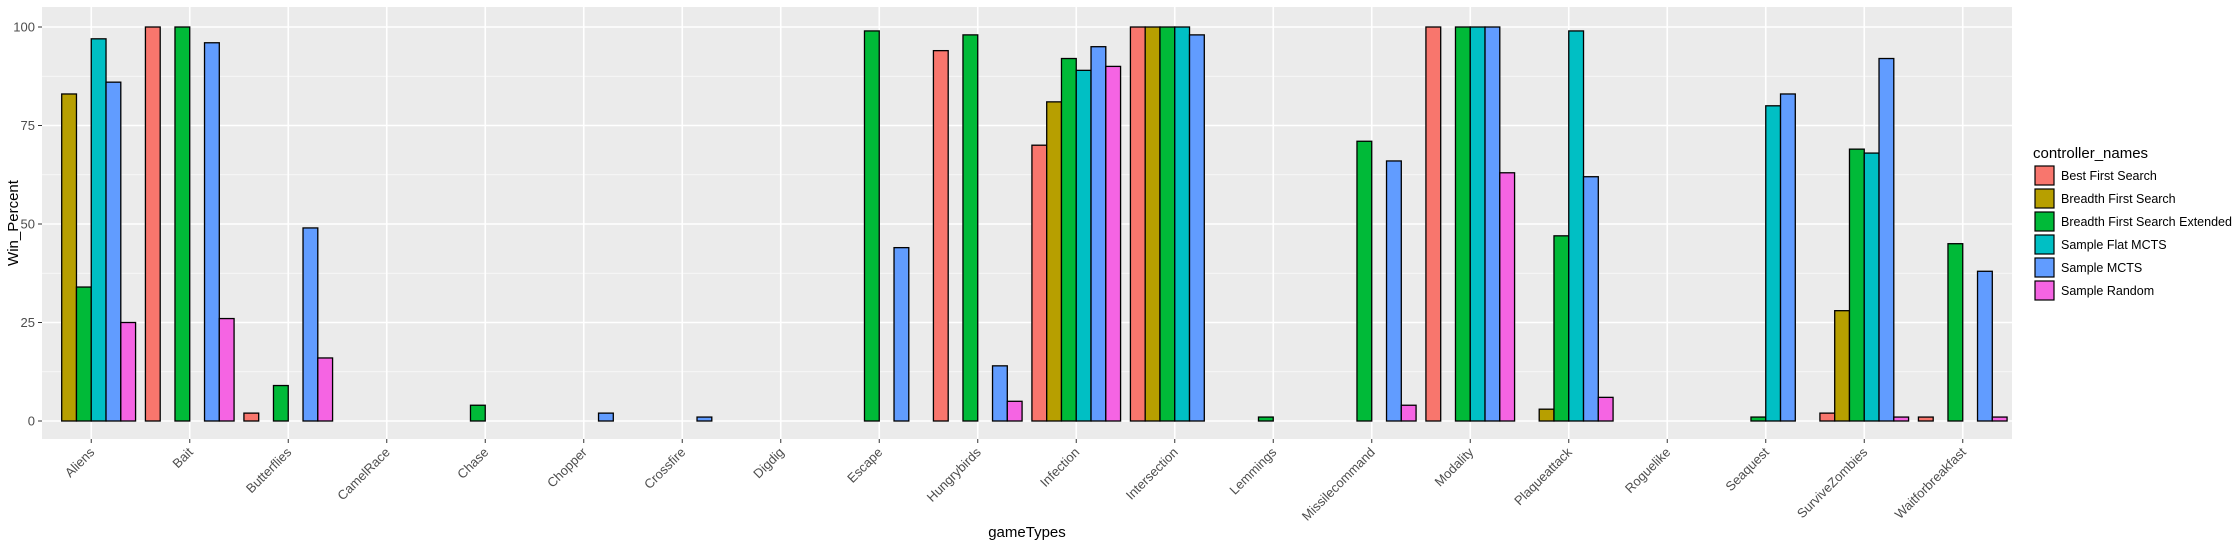 This screenshot has height=548, width=2237. Describe the element at coordinates (1252, 470) in the screenshot. I see `x-tick-label: Lemmings` at that location.